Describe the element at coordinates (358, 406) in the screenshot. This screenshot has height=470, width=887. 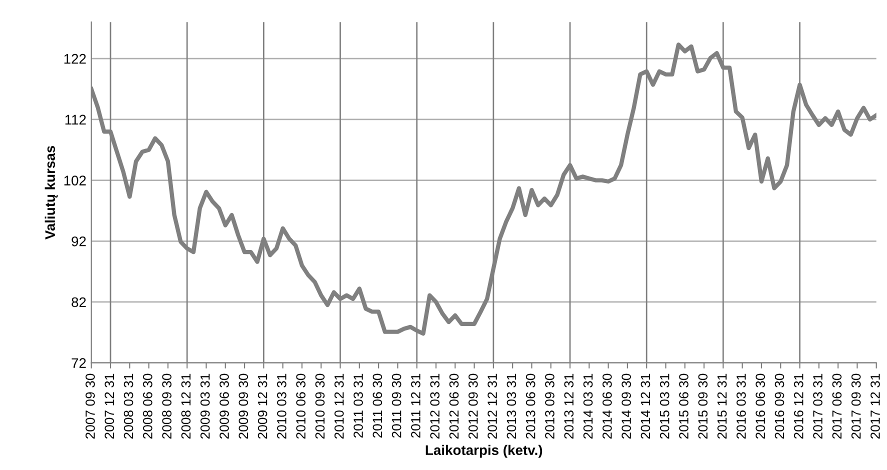
I see `x-tick-label: 2011 03 31` at that location.